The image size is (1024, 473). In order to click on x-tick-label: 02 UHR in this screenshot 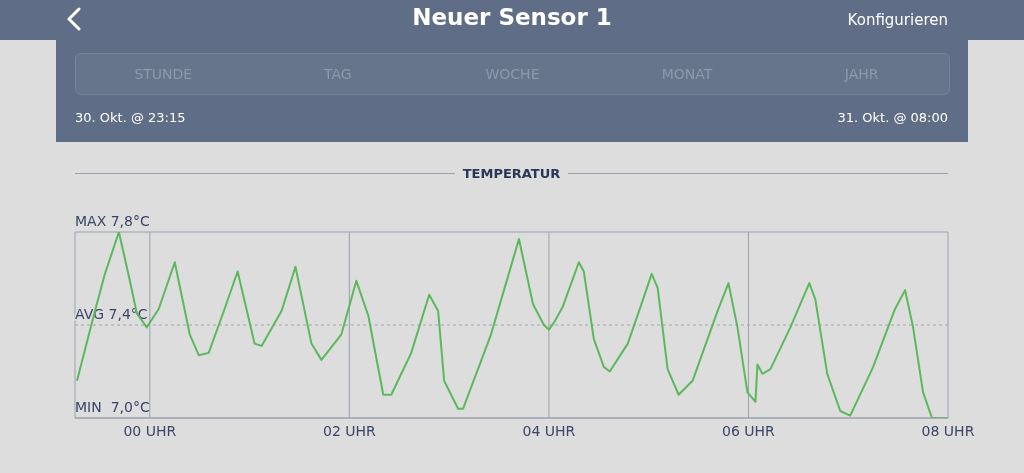, I will do `click(349, 430)`.